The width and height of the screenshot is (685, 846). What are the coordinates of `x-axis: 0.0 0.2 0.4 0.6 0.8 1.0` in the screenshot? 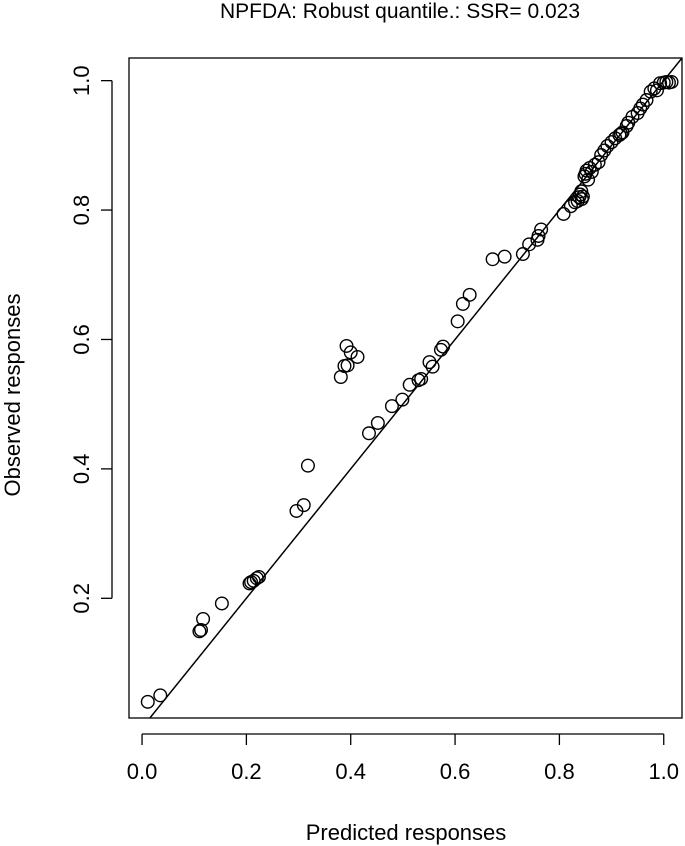 It's located at (403, 758).